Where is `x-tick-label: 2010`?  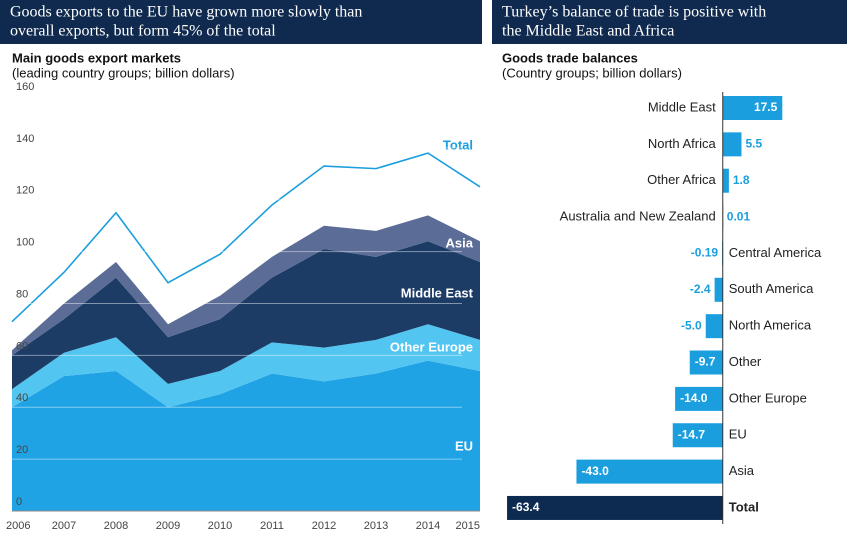 x-tick-label: 2010 is located at coordinates (220, 526).